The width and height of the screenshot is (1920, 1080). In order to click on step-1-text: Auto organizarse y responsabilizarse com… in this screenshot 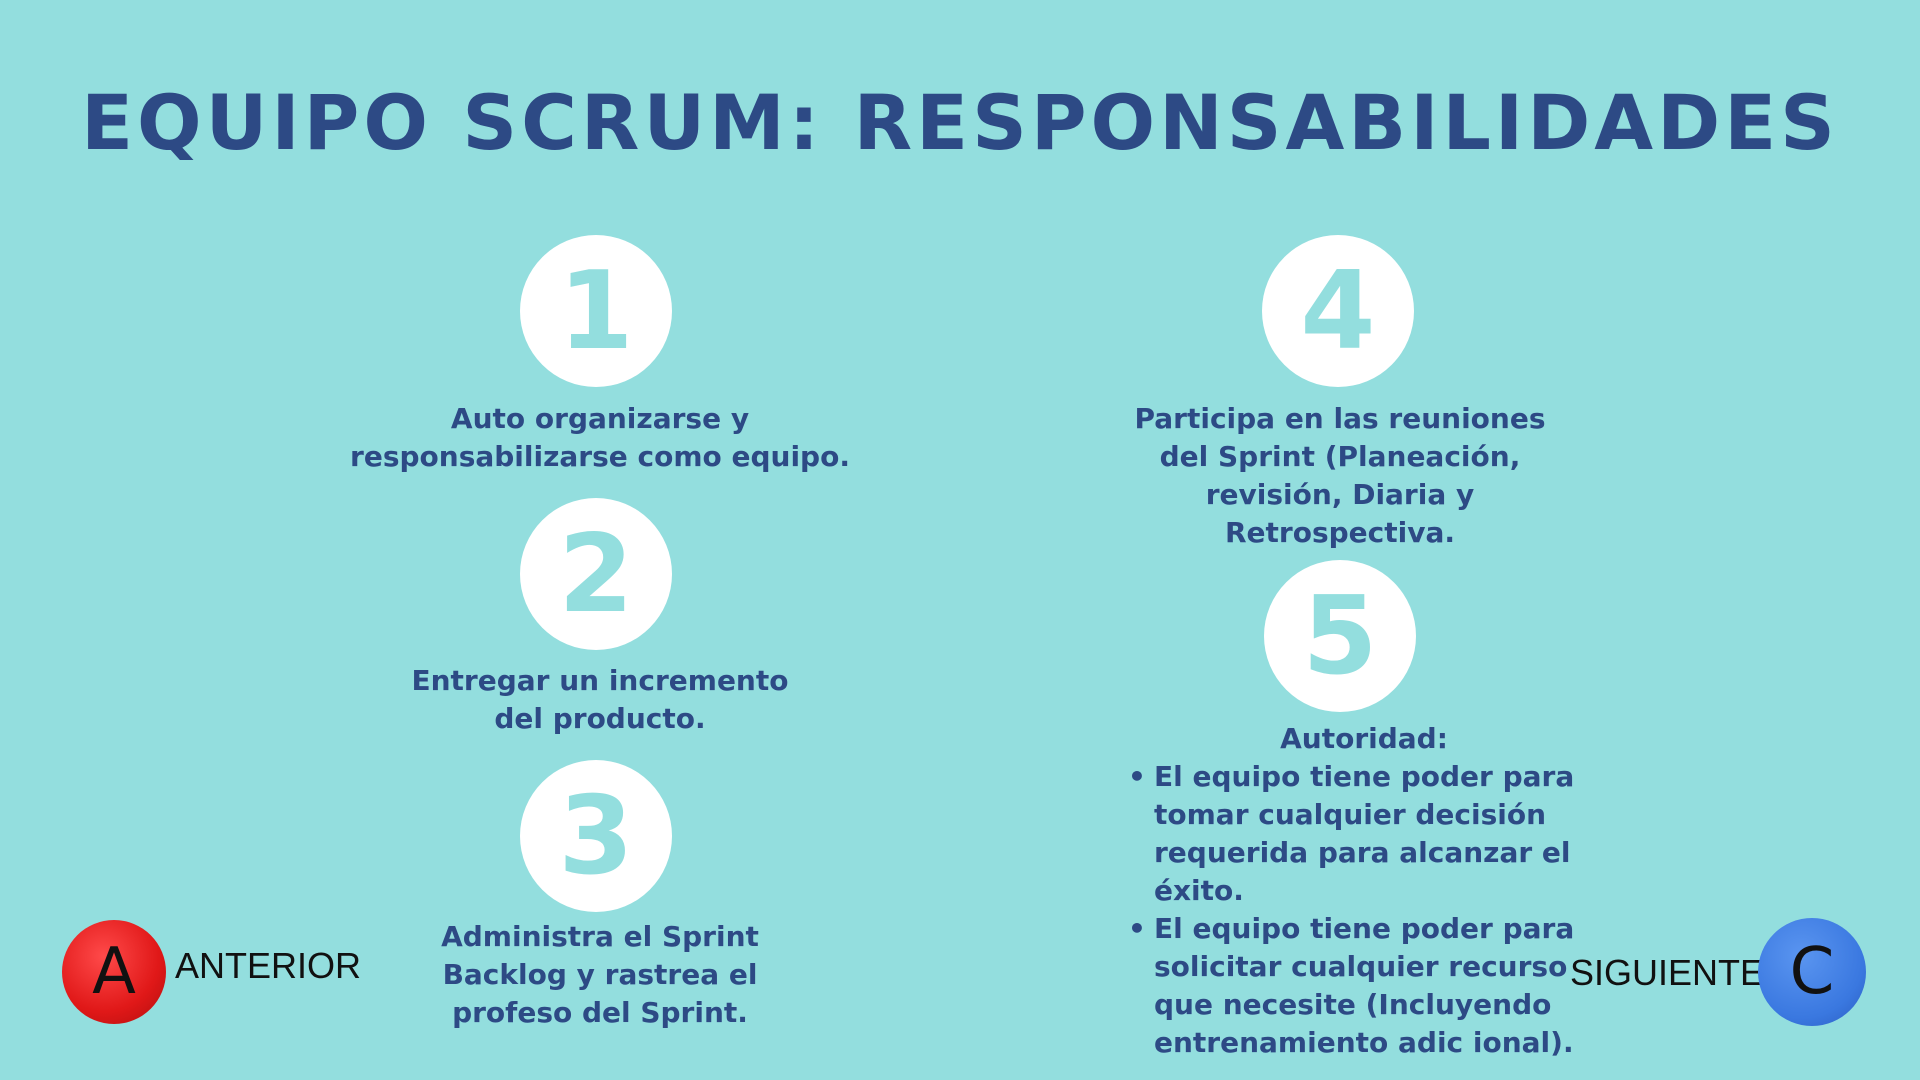, I will do `click(600, 438)`.